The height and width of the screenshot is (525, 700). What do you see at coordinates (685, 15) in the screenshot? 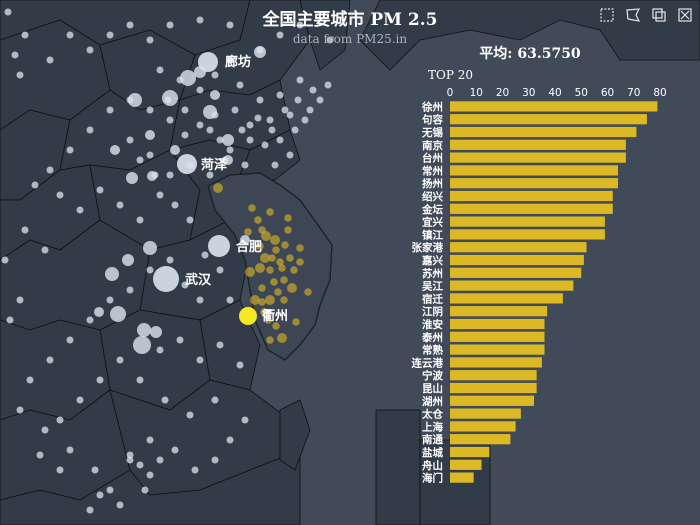
I see `brush-clear-icon` at bounding box center [685, 15].